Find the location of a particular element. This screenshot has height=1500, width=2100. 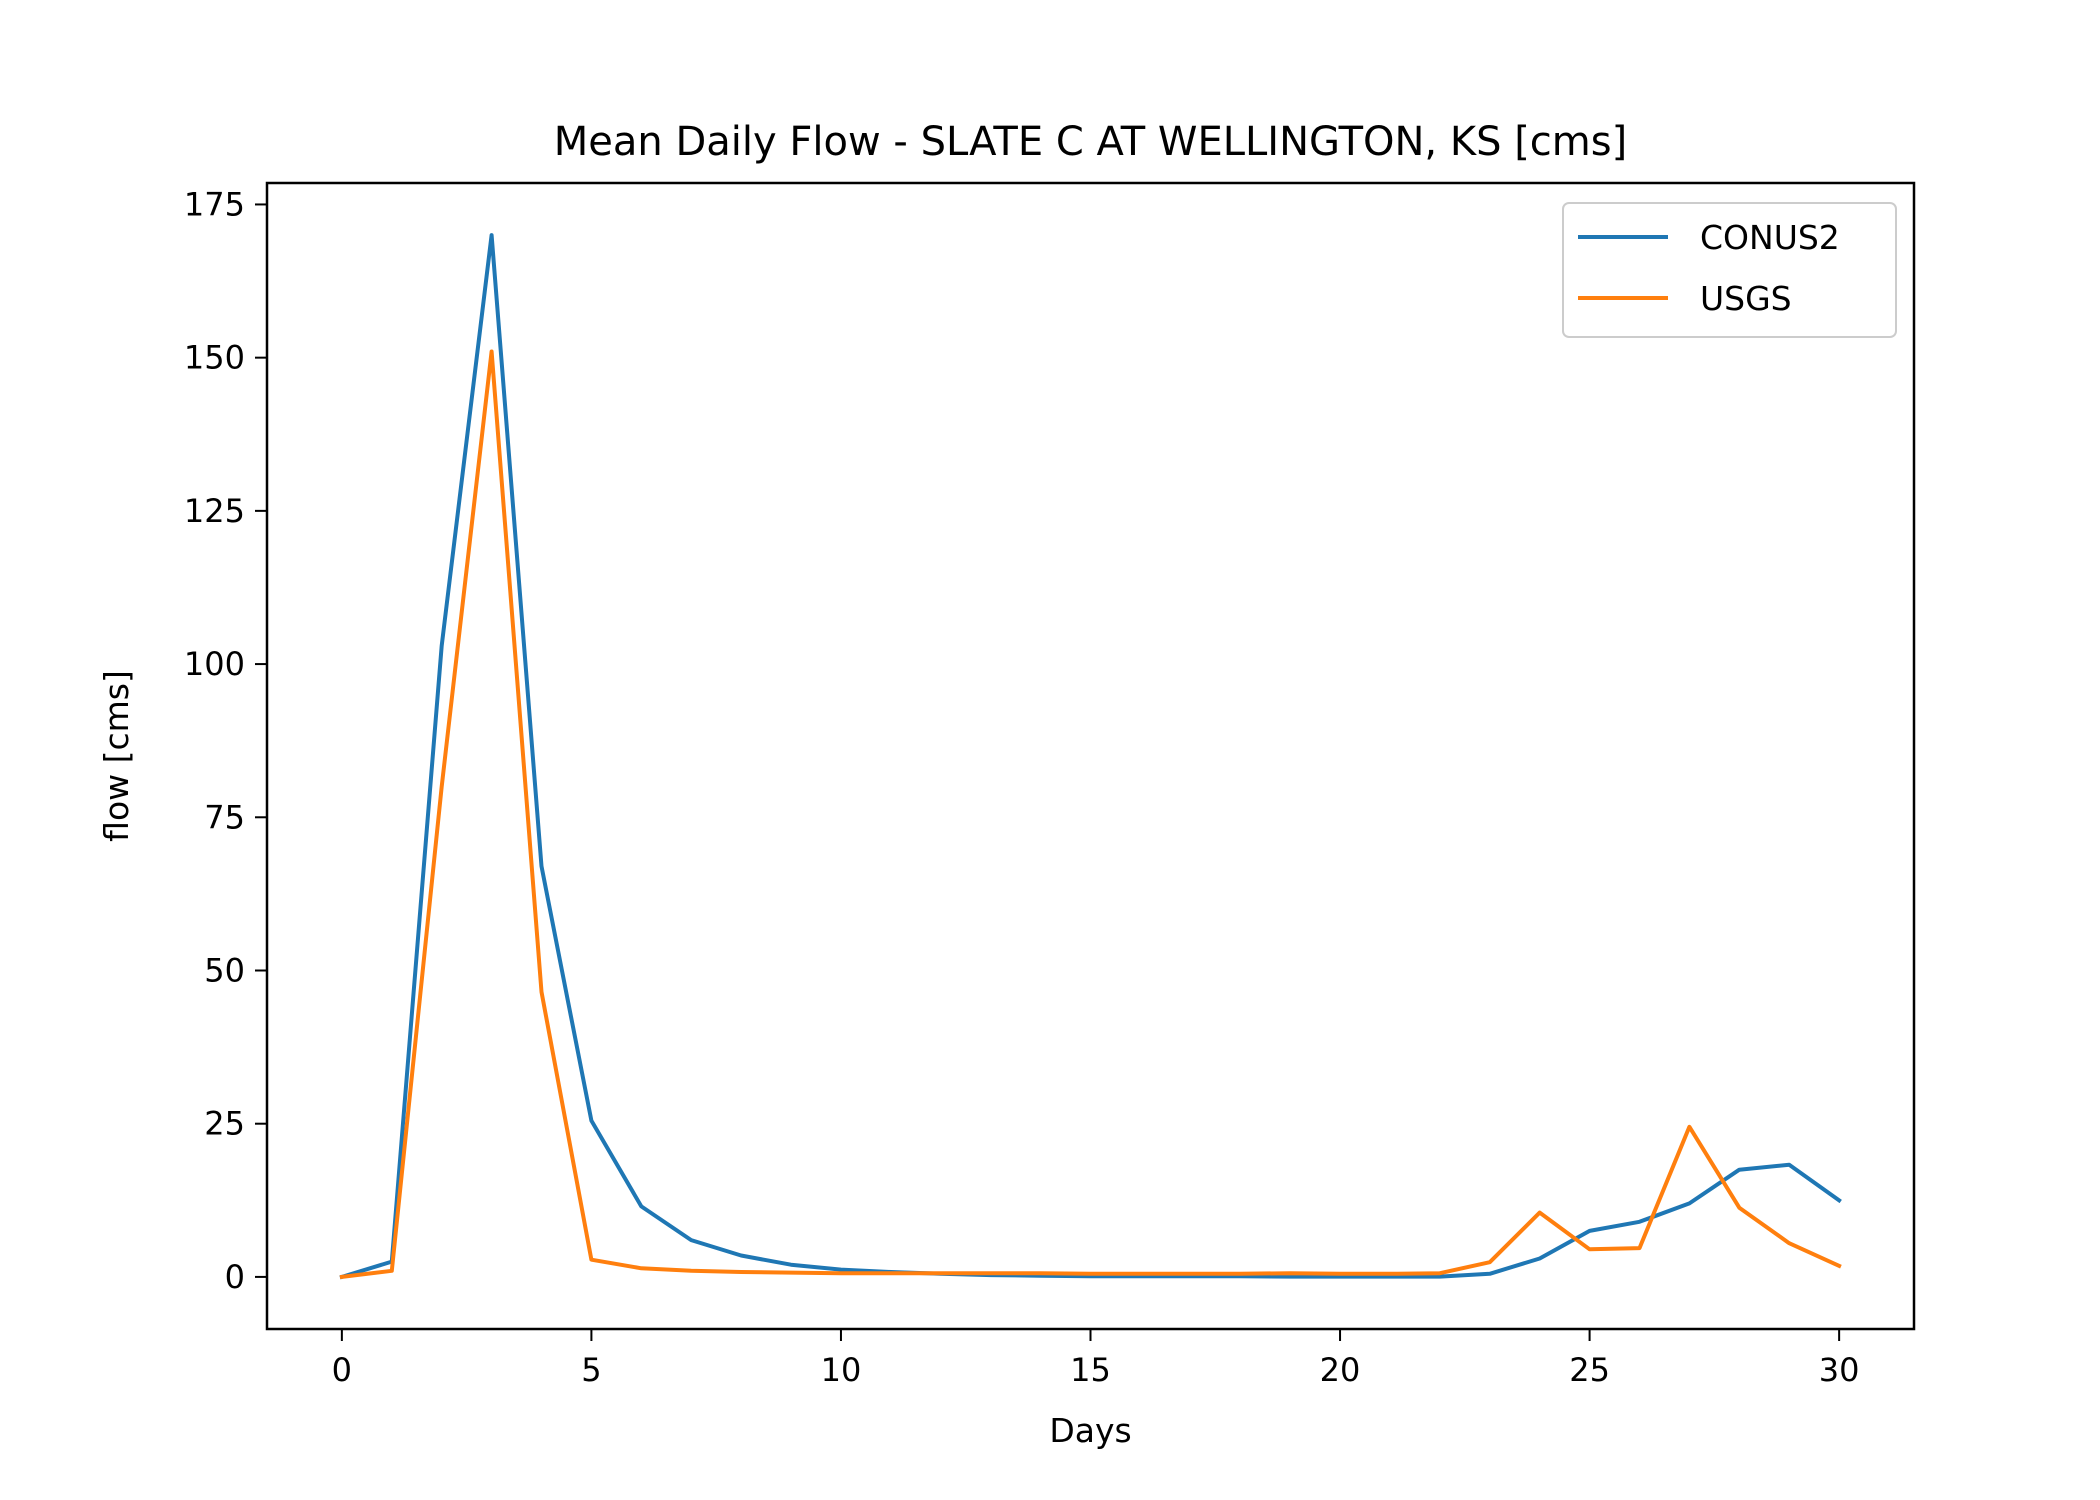

x-tick-label: 5 is located at coordinates (591, 1370).